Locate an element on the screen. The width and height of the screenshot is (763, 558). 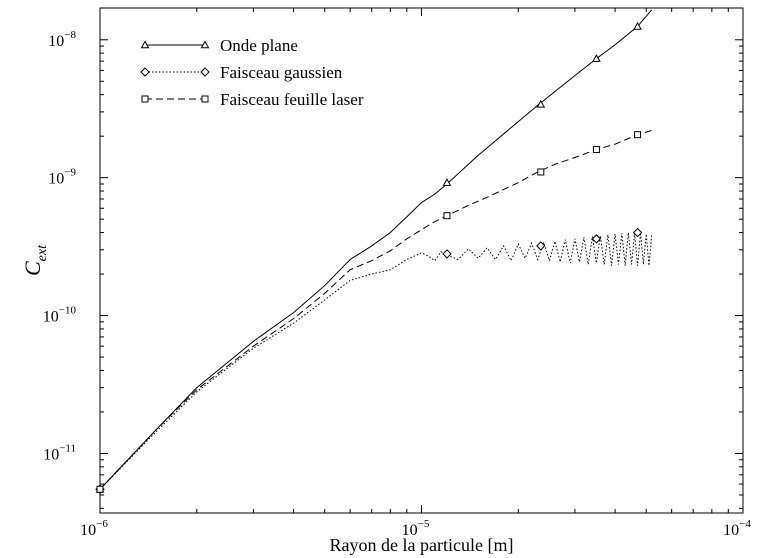
y-tick-label: 10⁻¹⁰ is located at coordinates (60, 315).